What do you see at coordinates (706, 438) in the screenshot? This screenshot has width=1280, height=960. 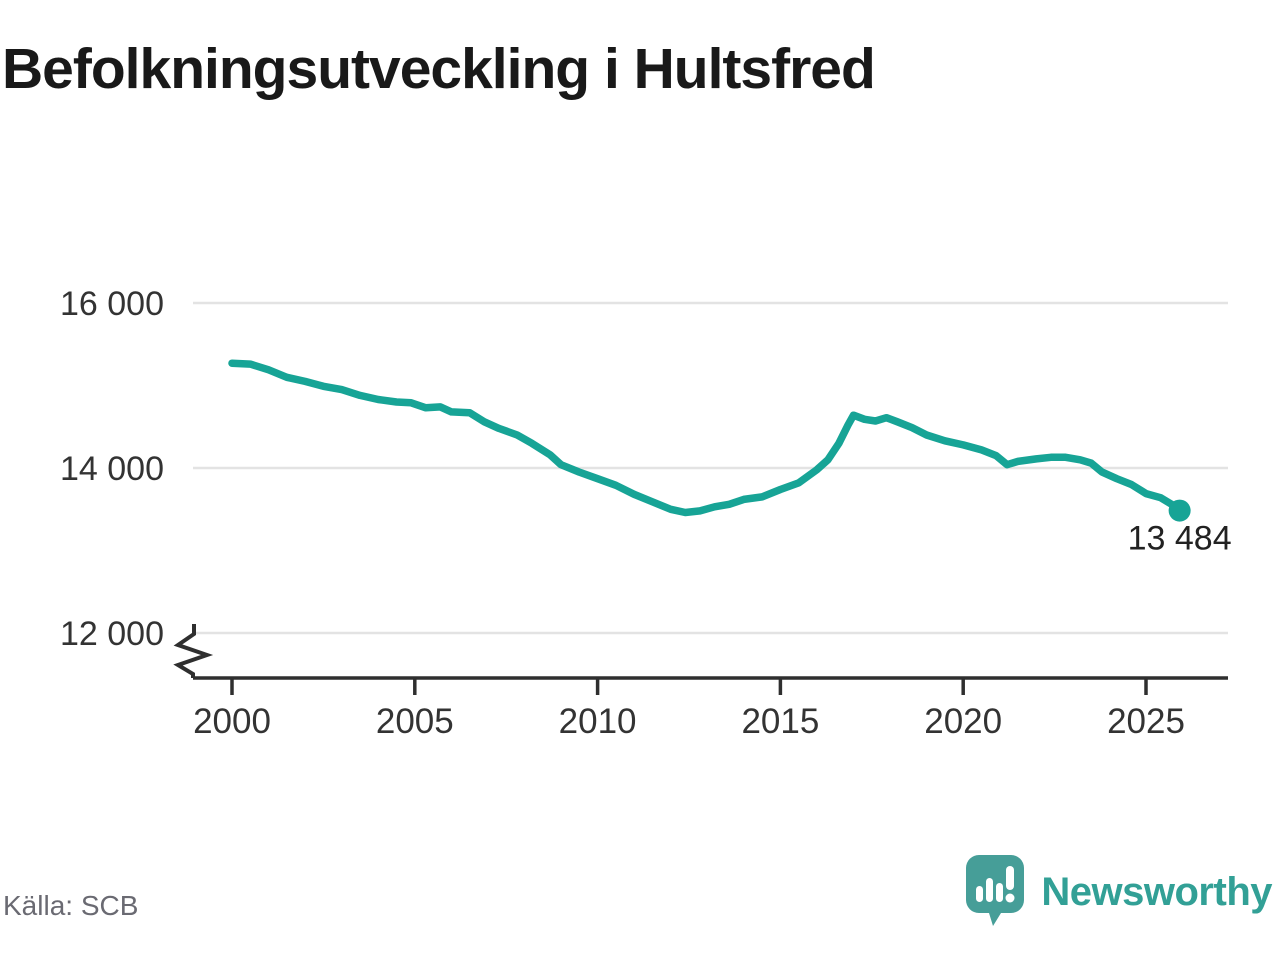 I see `population-line` at bounding box center [706, 438].